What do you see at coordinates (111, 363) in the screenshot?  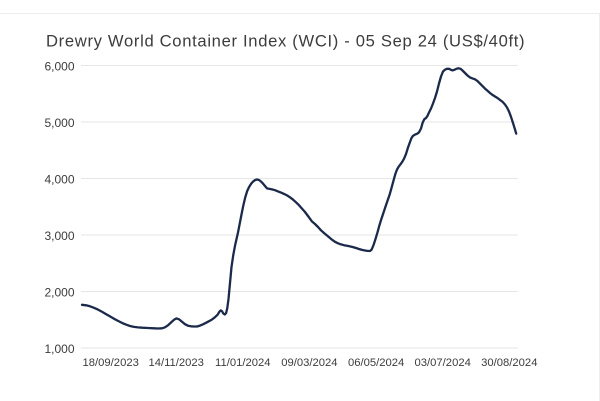 I see `svg-text: 18/09/2023` at bounding box center [111, 363].